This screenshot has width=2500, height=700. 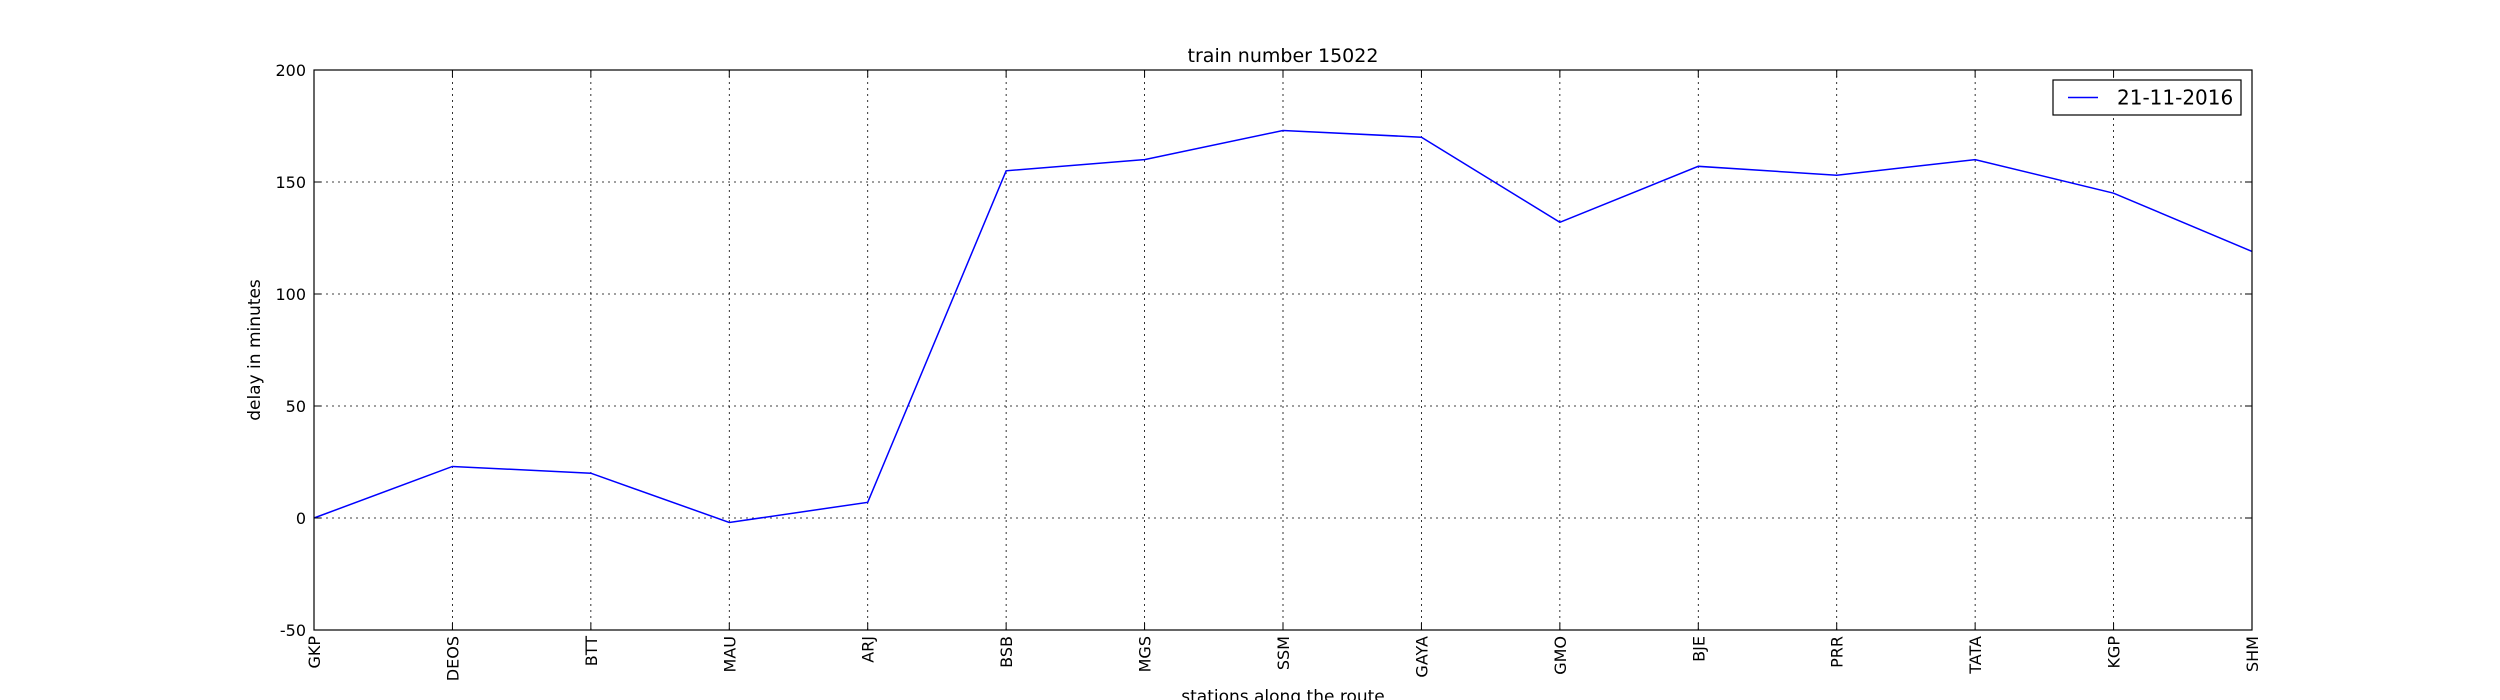 What do you see at coordinates (1421, 657) in the screenshot?
I see `x-tick-label: GAYA` at bounding box center [1421, 657].